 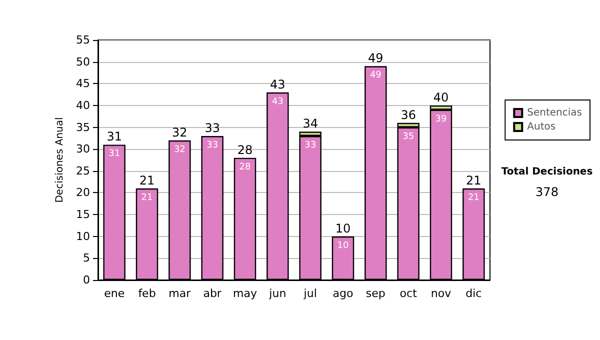 I want to click on total-label: 34, so click(x=310, y=123).